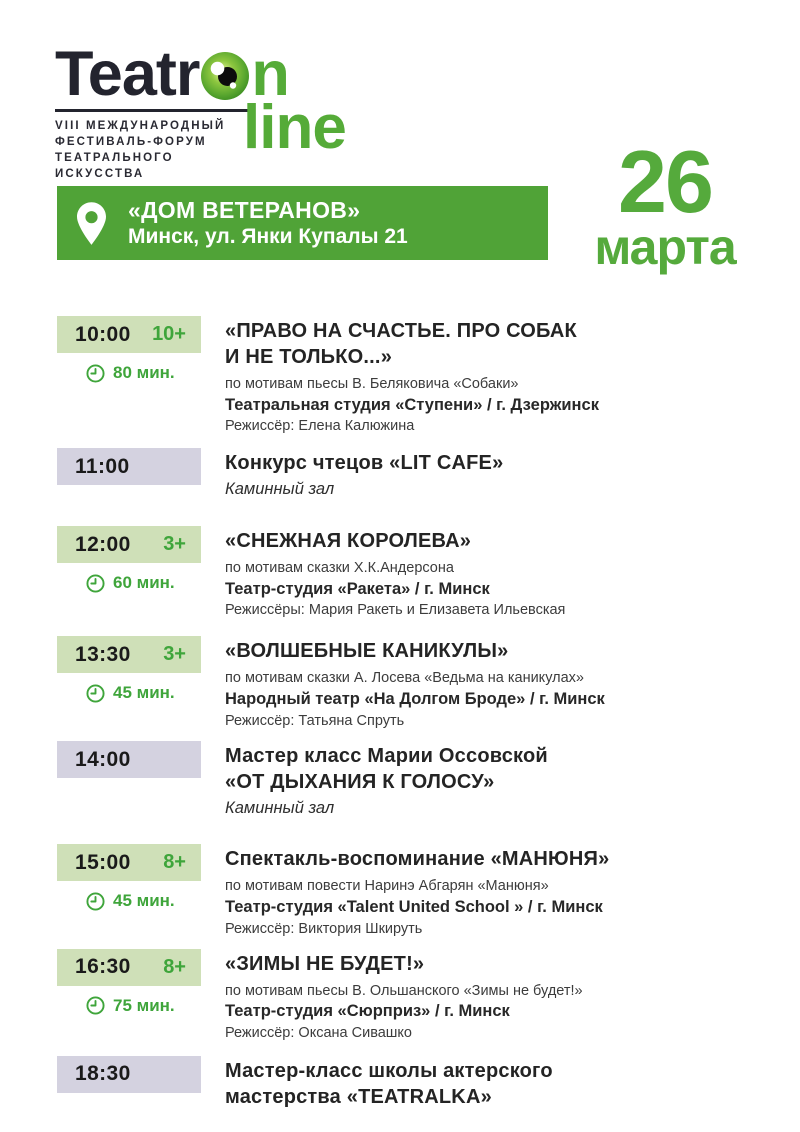 The height and width of the screenshot is (1132, 800). I want to click on logo-text-line: line, so click(295, 127).